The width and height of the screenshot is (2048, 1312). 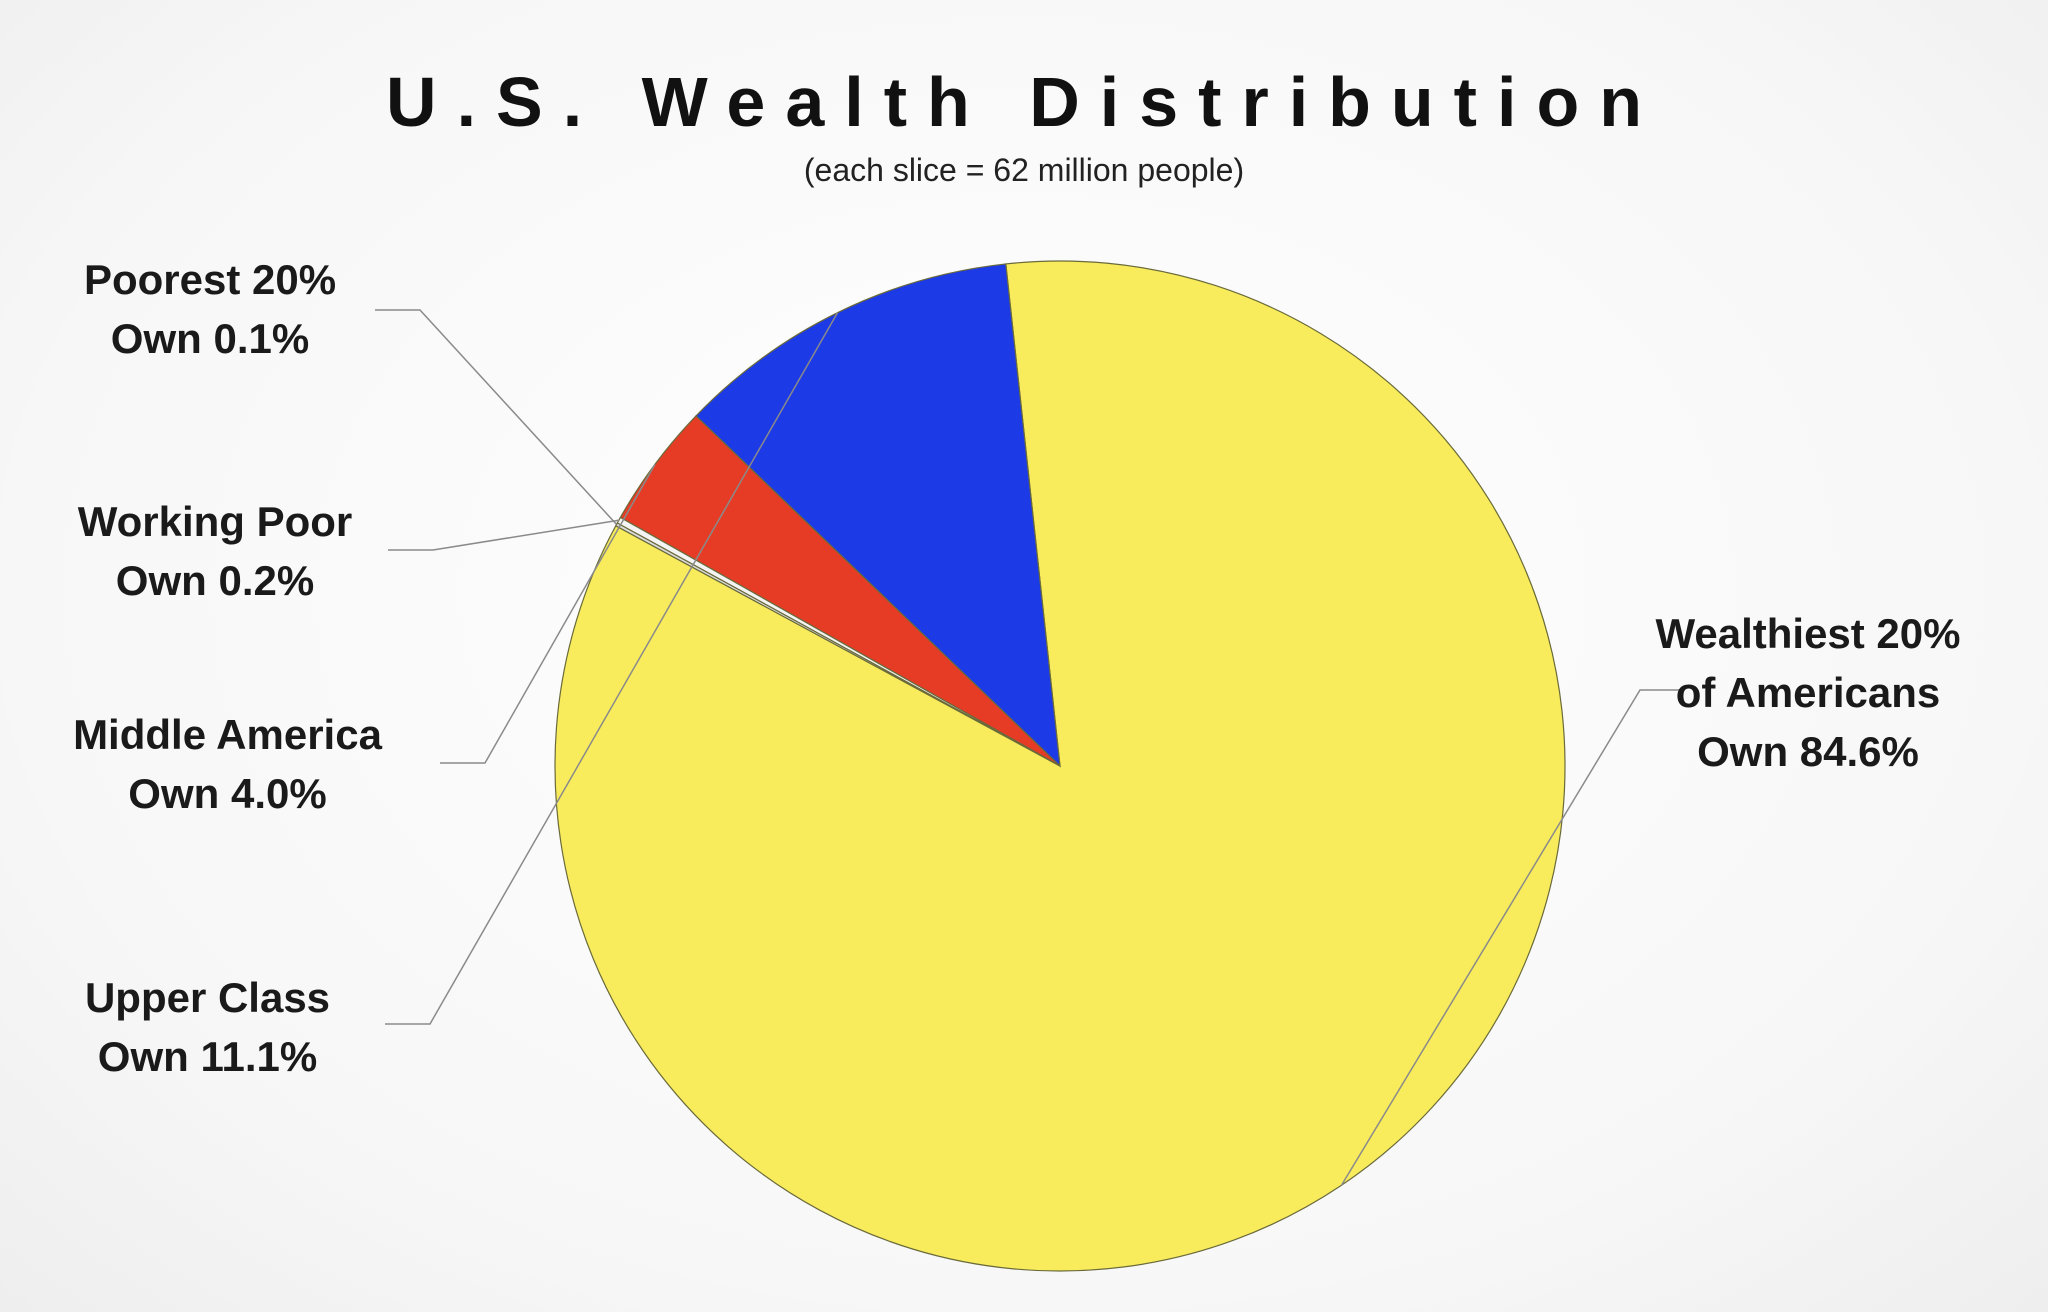 I want to click on label-working-poor-line1: Working Poor, so click(x=215, y=521).